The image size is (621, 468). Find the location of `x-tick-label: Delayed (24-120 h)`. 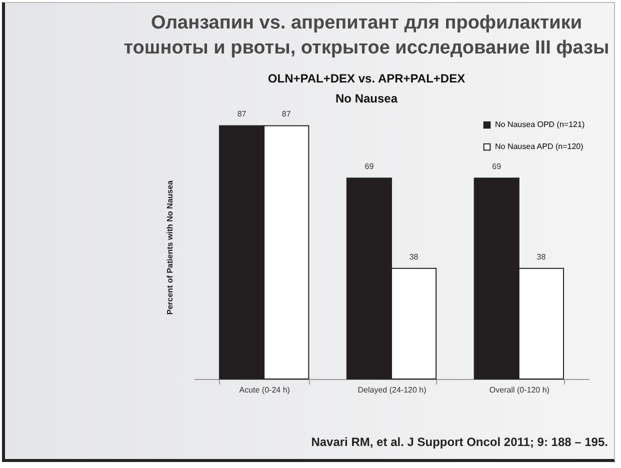

x-tick-label: Delayed (24-120 h) is located at coordinates (392, 390).